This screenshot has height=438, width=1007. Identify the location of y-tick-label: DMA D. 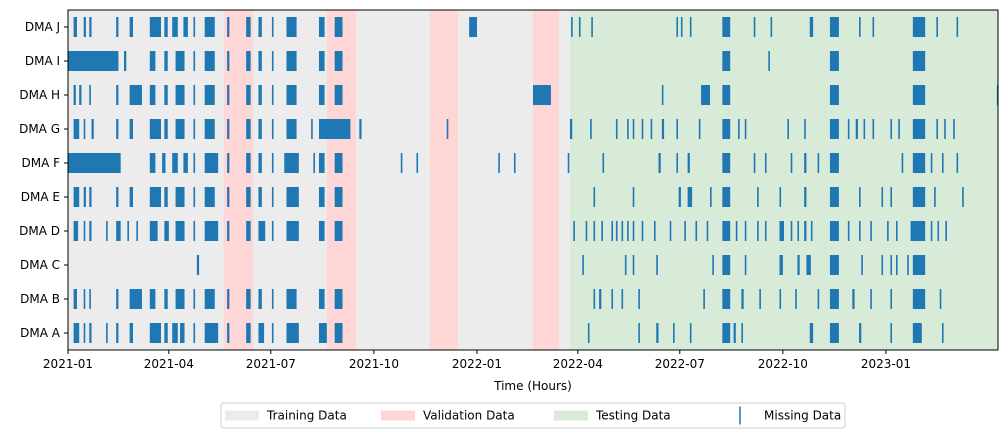
(39, 231).